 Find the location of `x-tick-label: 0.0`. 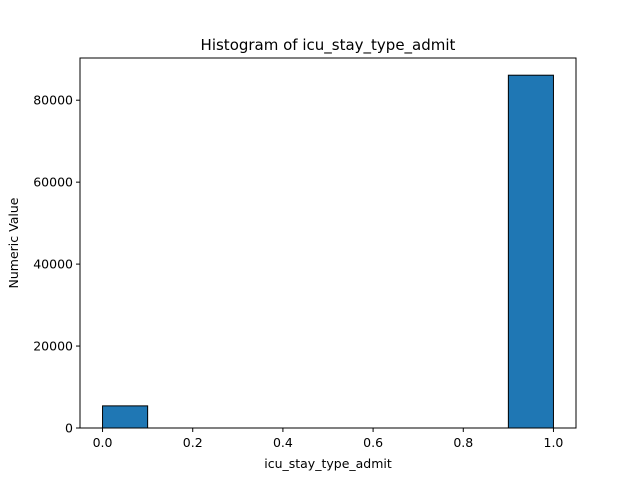

x-tick-label: 0.0 is located at coordinates (103, 442).